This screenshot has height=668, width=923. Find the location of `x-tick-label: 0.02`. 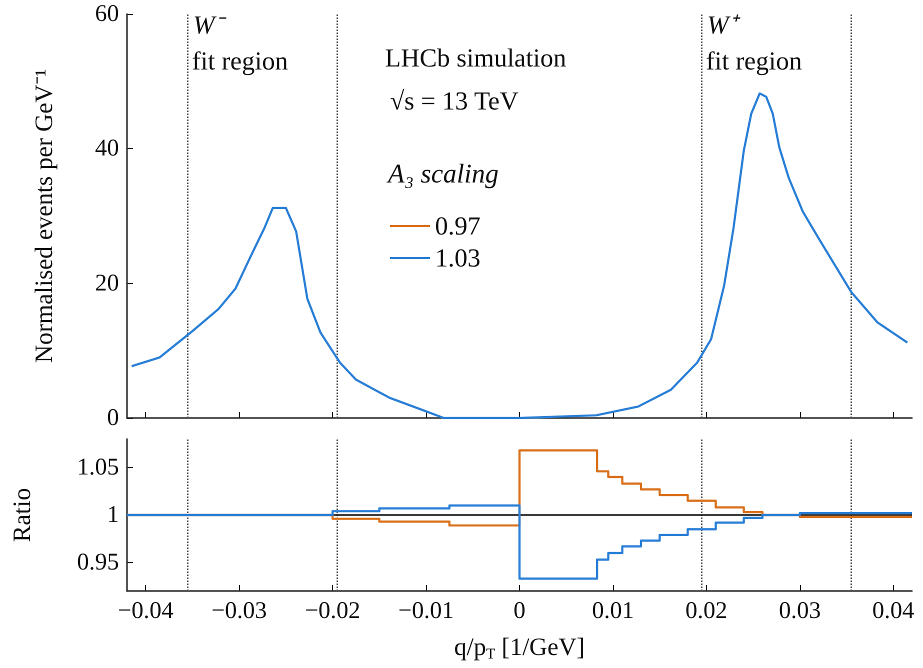

x-tick-label: 0.02 is located at coordinates (706, 611).